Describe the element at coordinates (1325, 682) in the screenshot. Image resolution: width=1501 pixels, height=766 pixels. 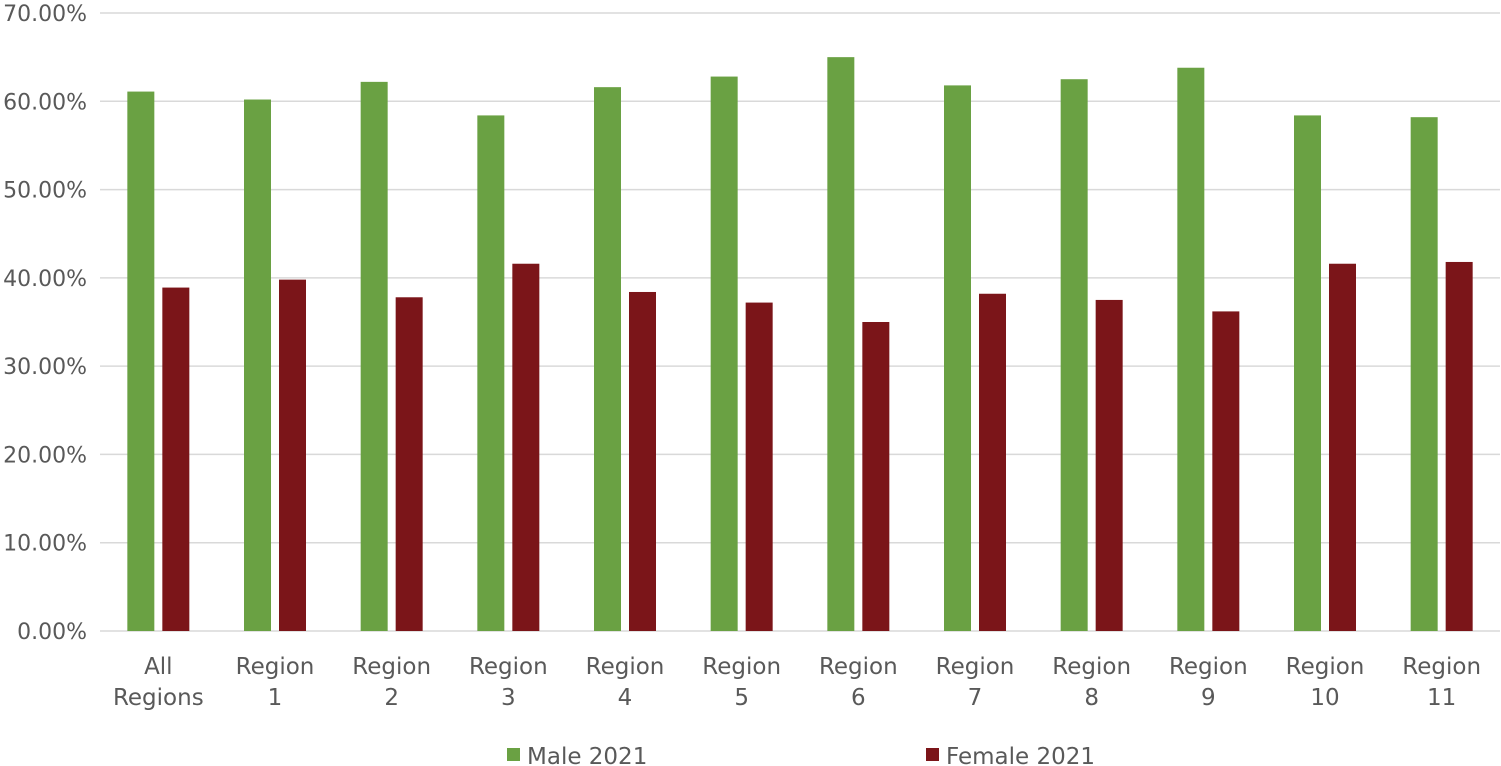
I see `x-tick-label: Region 10` at that location.